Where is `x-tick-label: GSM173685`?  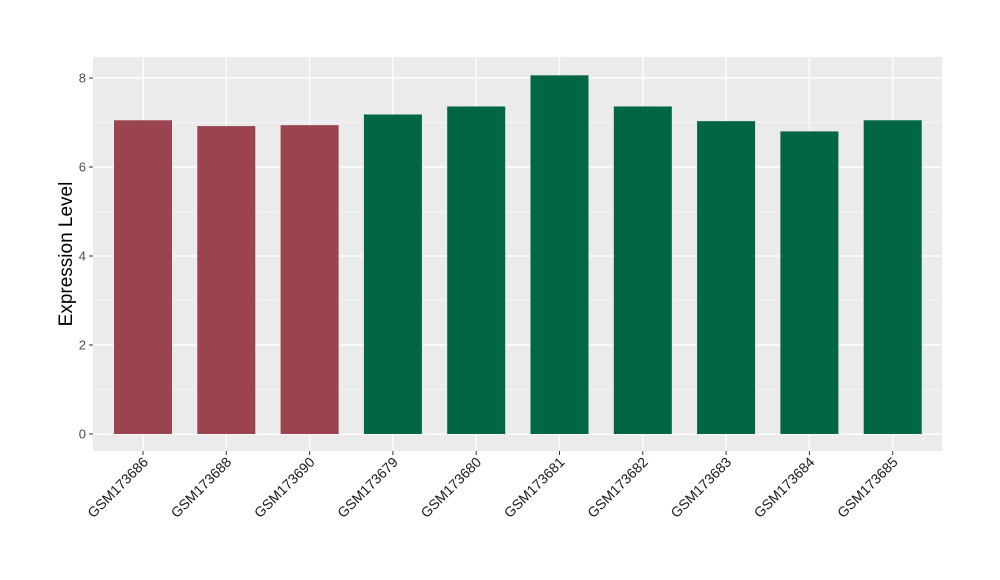 x-tick-label: GSM173685 is located at coordinates (867, 487).